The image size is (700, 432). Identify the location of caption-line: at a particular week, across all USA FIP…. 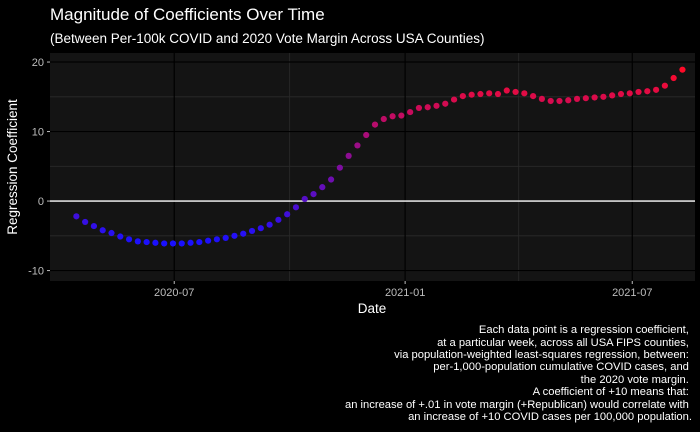
(563, 343).